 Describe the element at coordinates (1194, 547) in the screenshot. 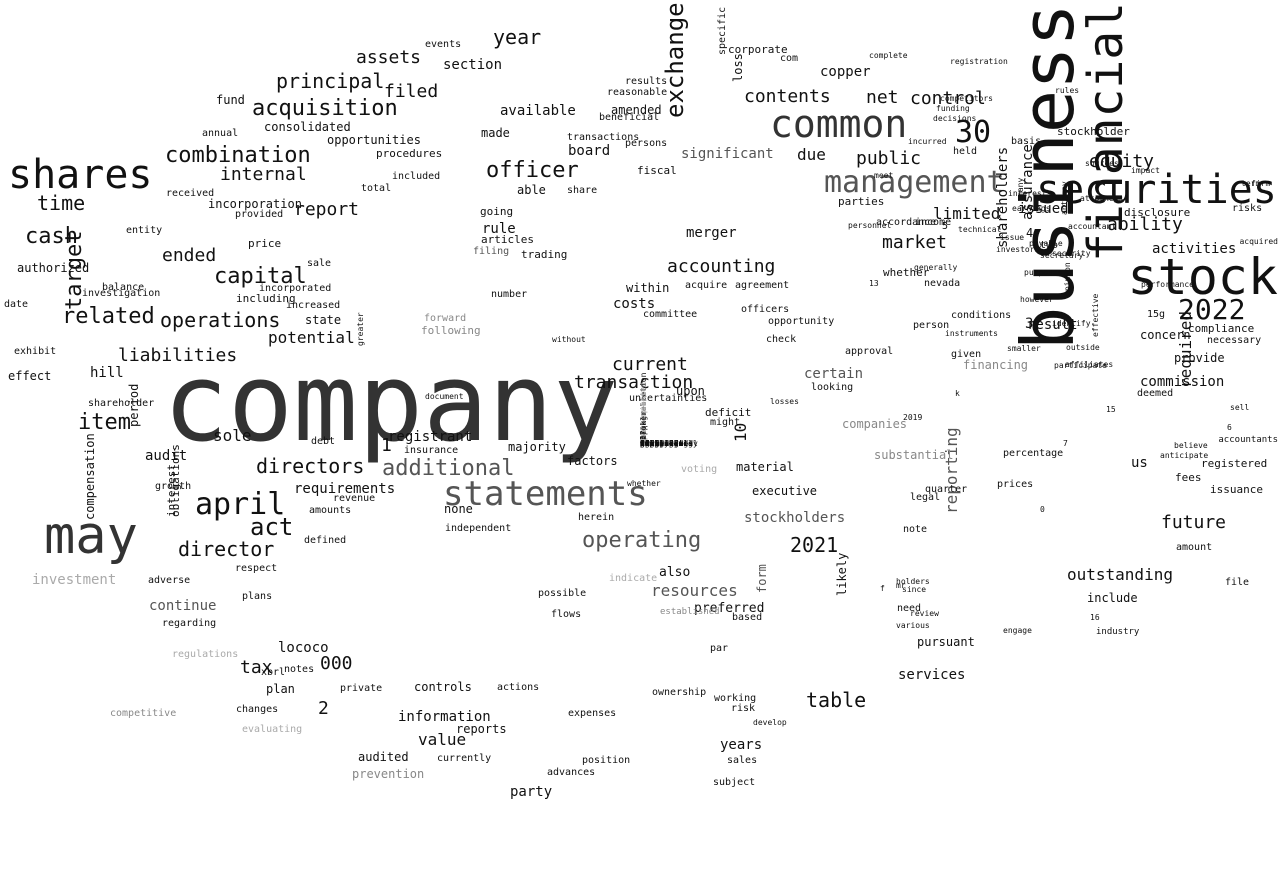

I see `cloud-word: amount` at that location.